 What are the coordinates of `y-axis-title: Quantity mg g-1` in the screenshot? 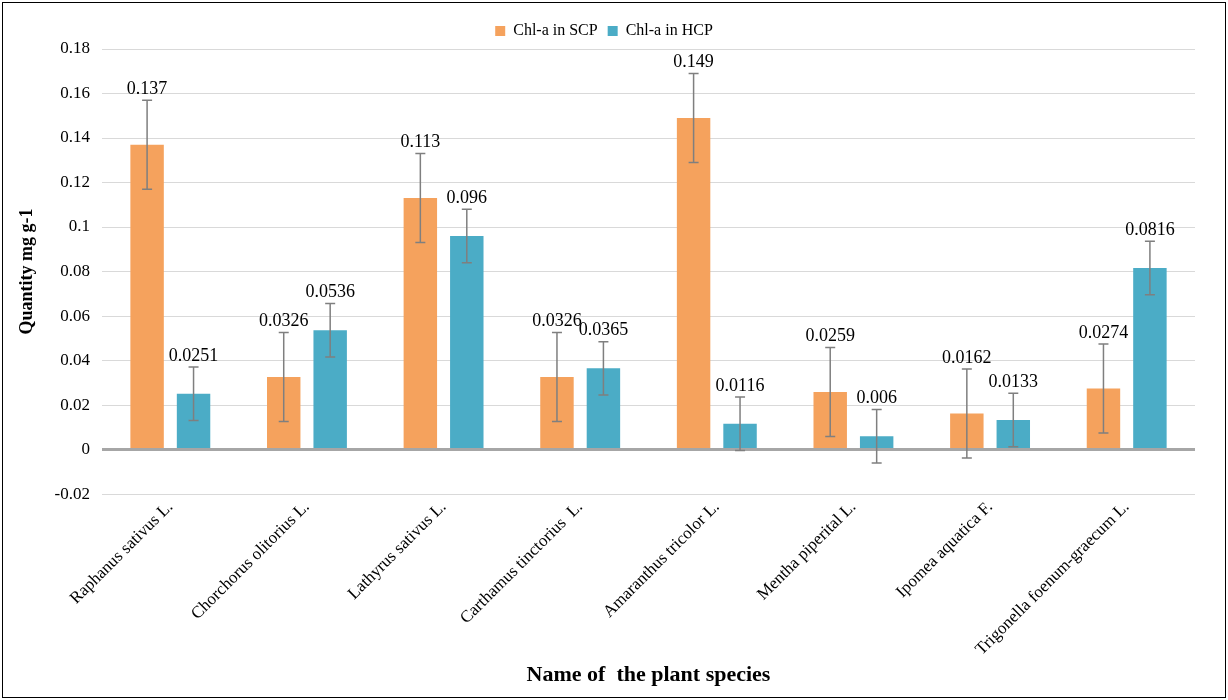 It's located at (26, 271).